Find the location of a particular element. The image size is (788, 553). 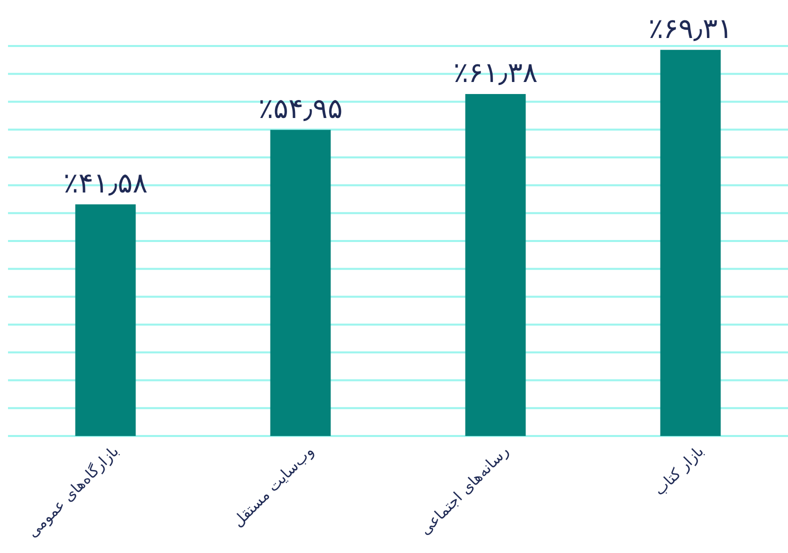

value-label: ٪۴۱٫۵۸ is located at coordinates (105, 183).